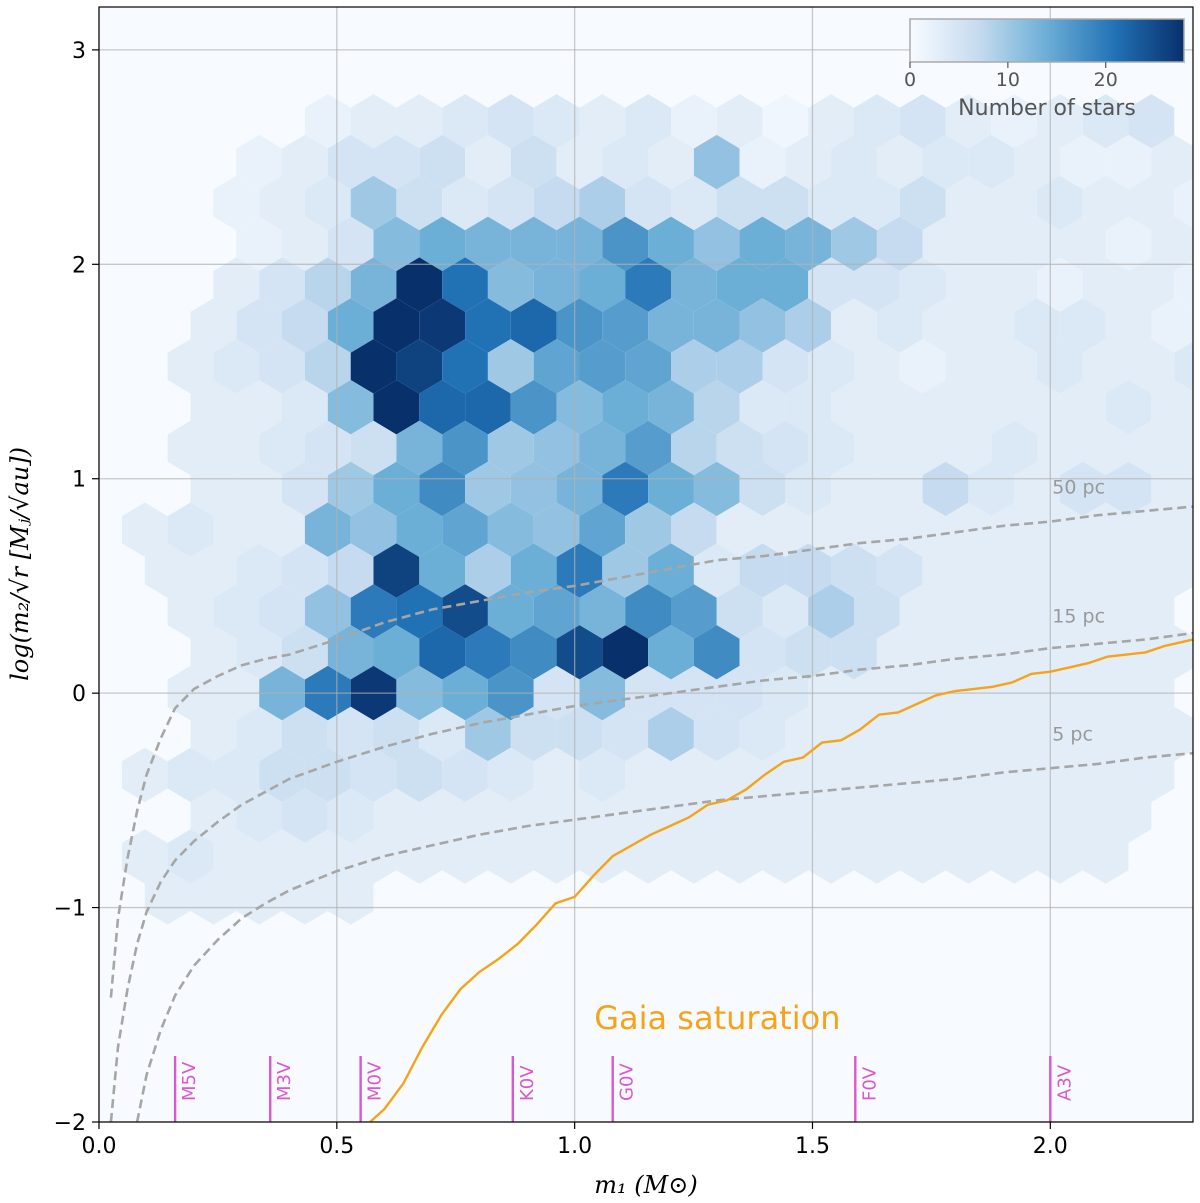 This screenshot has width=1200, height=1203. What do you see at coordinates (624, 1089) in the screenshot?
I see `spectral-type-markers: M5V M3V M0V K0V G0V F0V A3V` at bounding box center [624, 1089].